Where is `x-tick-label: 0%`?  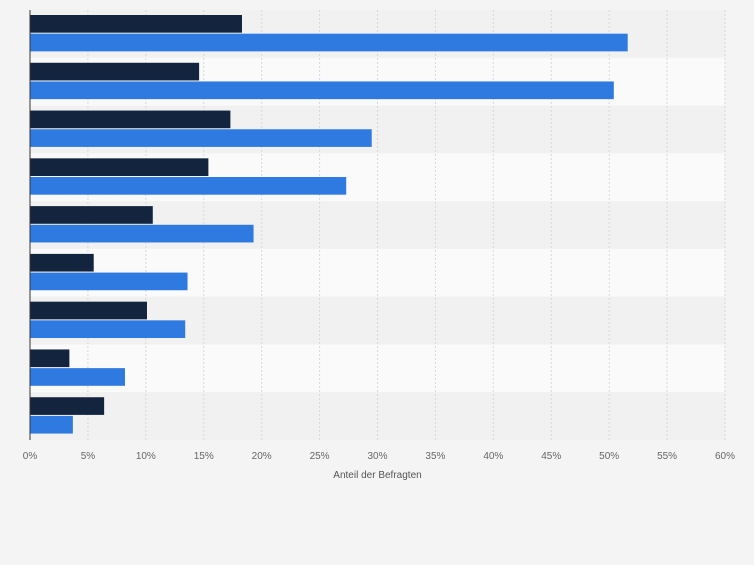
x-tick-label: 0% is located at coordinates (30, 456).